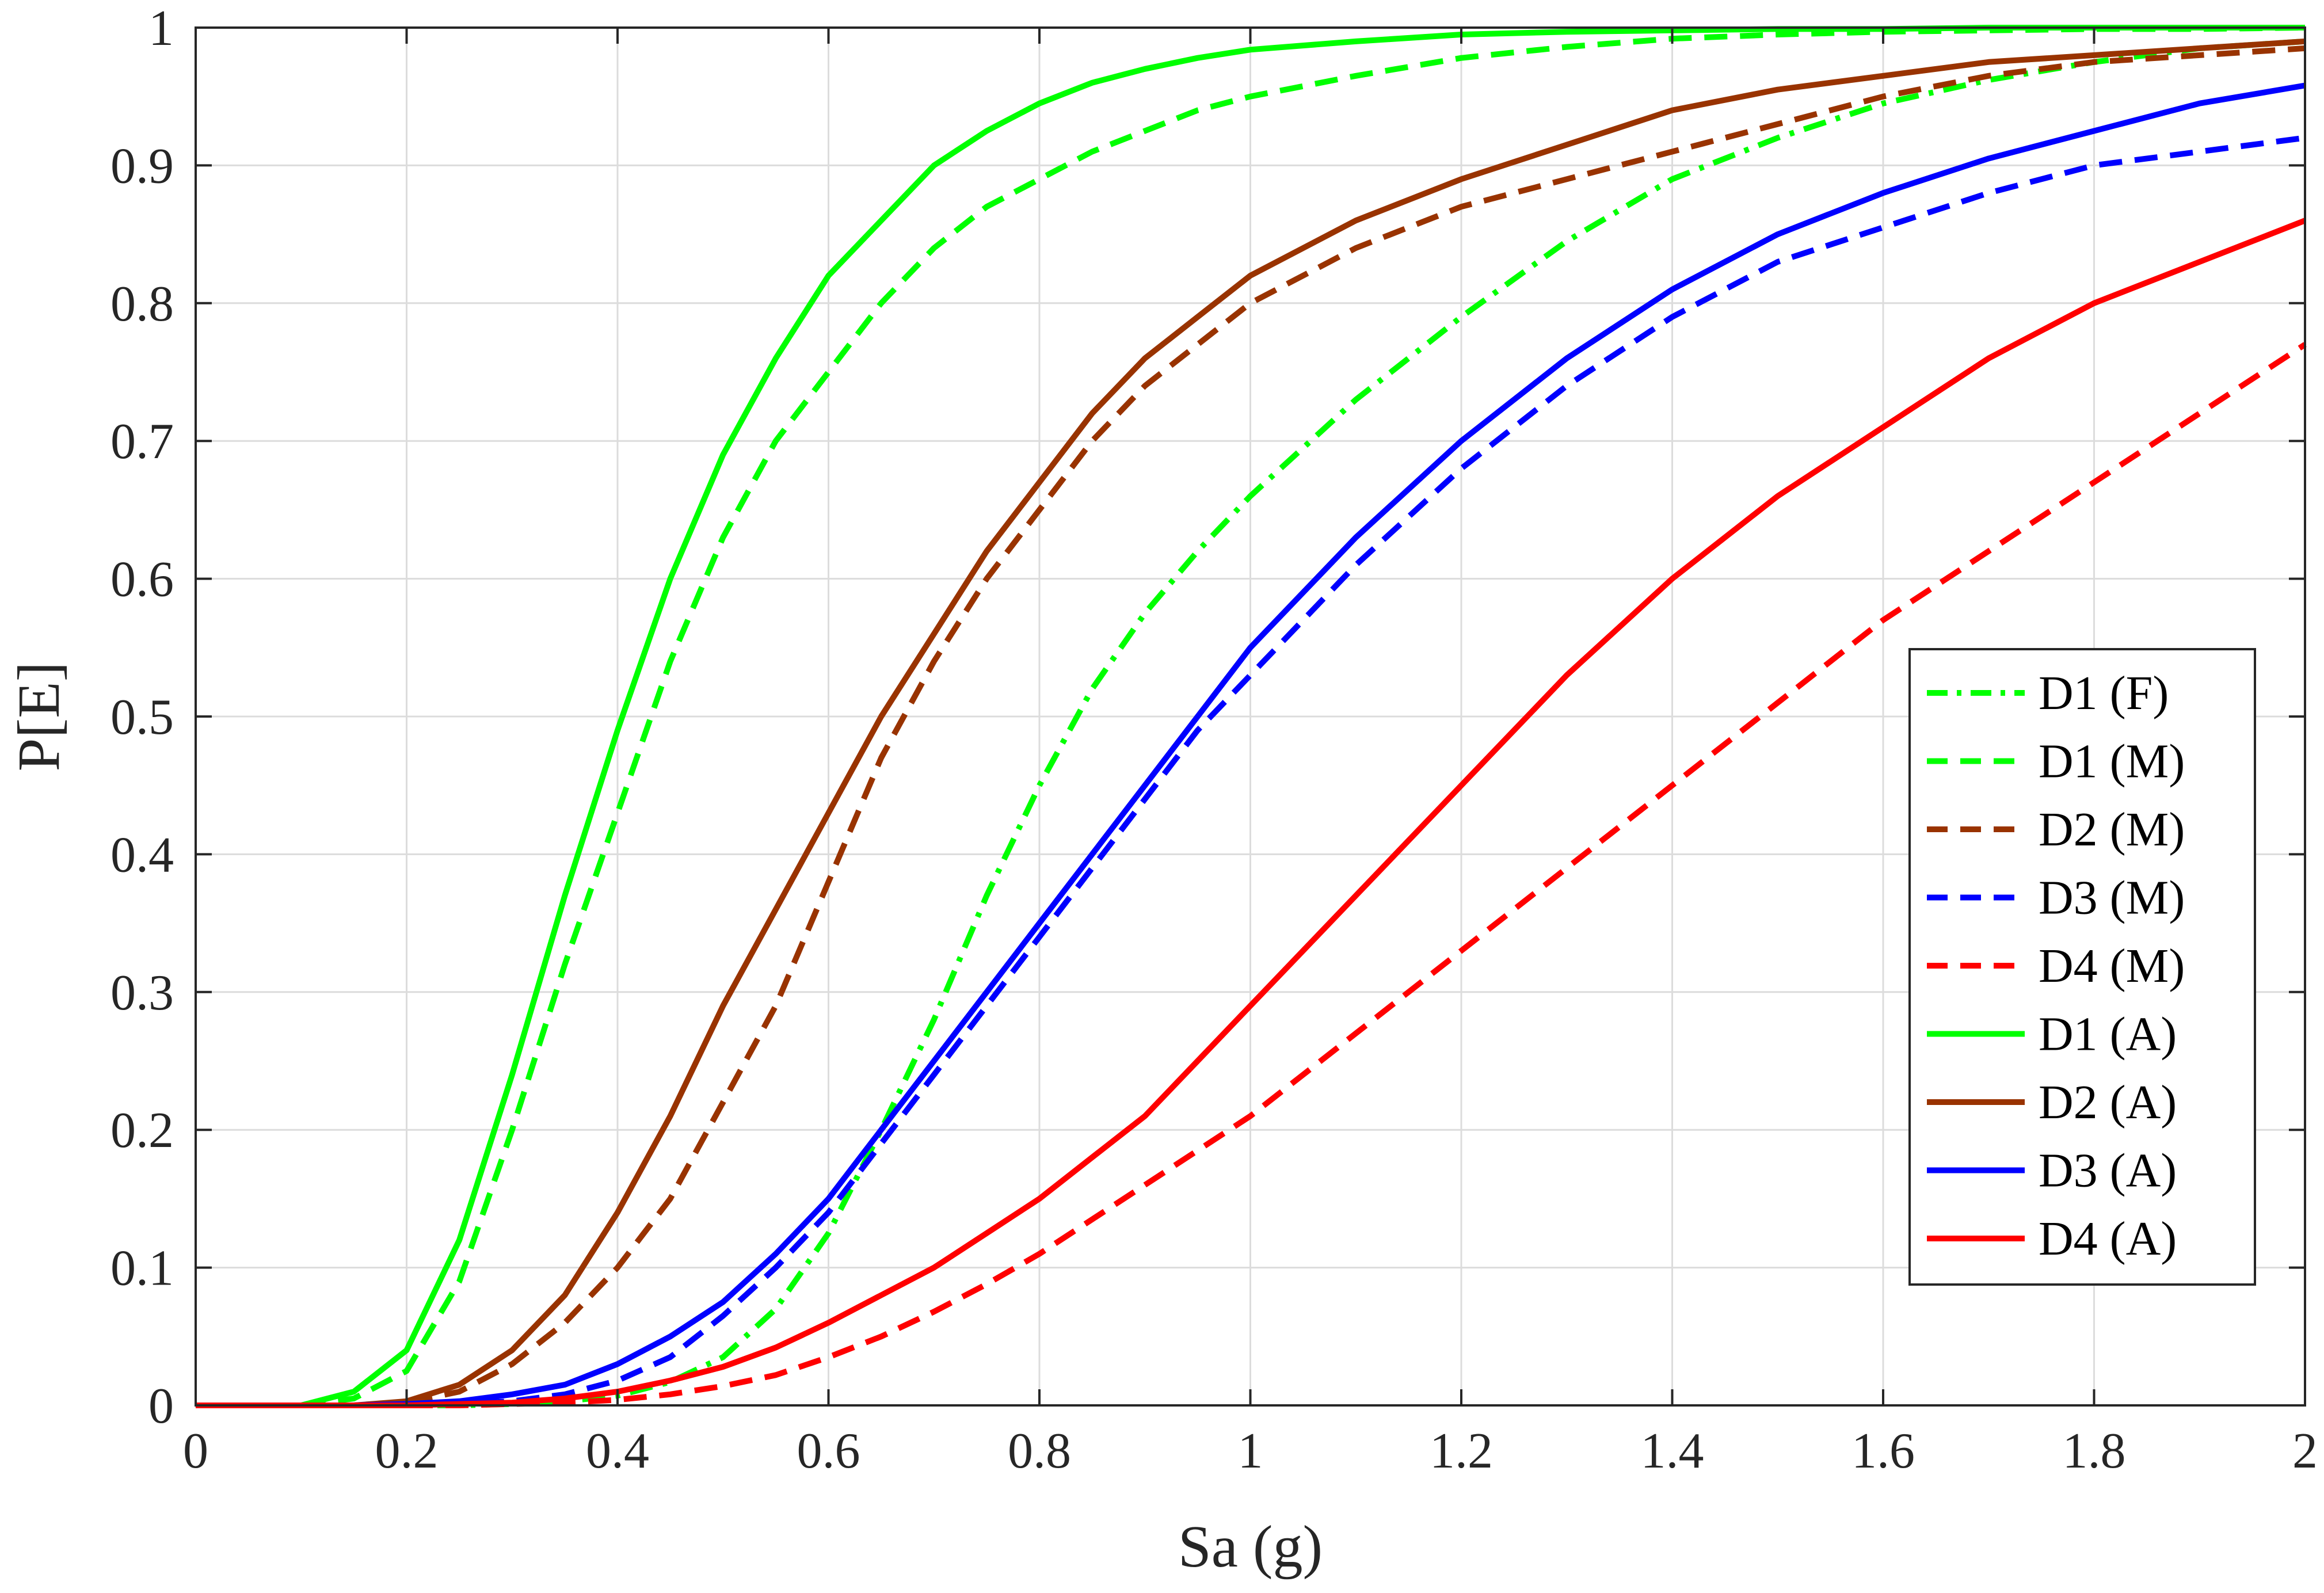  I want to click on x-tick-label: 1, so click(1250, 1451).